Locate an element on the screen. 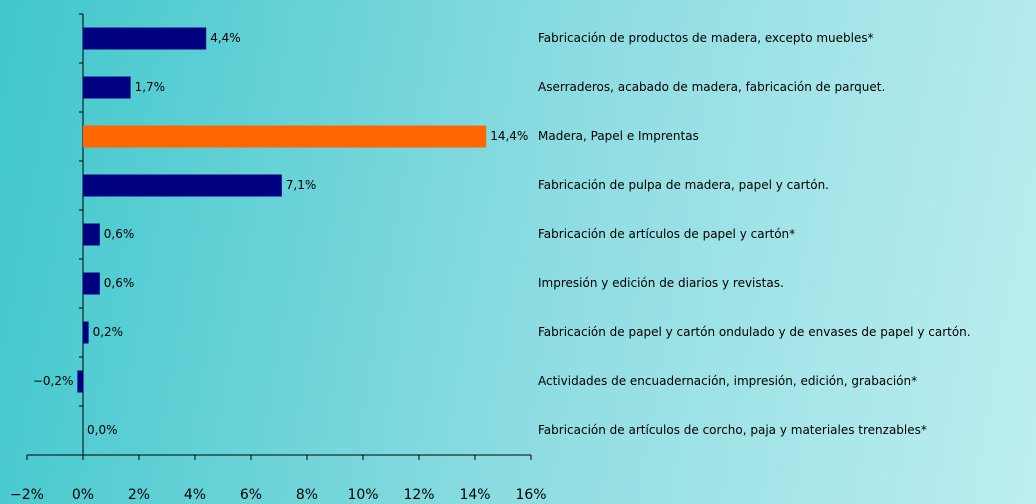  value-label: −0,2% is located at coordinates (53, 381).